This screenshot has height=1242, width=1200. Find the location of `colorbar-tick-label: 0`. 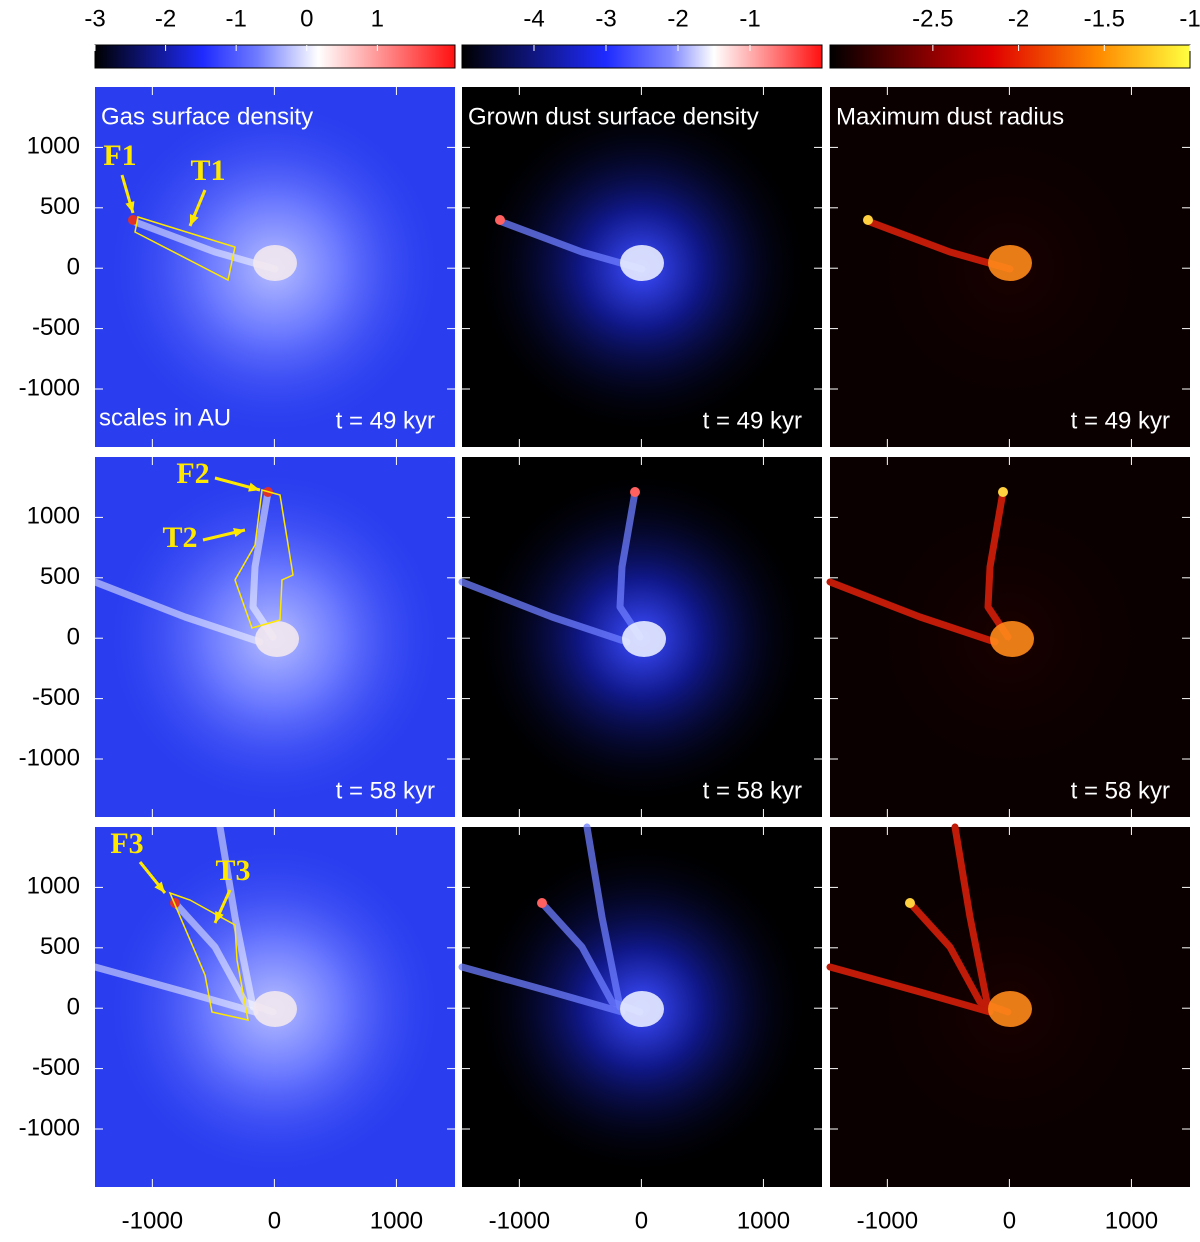

colorbar-tick-label: 0 is located at coordinates (306, 18).